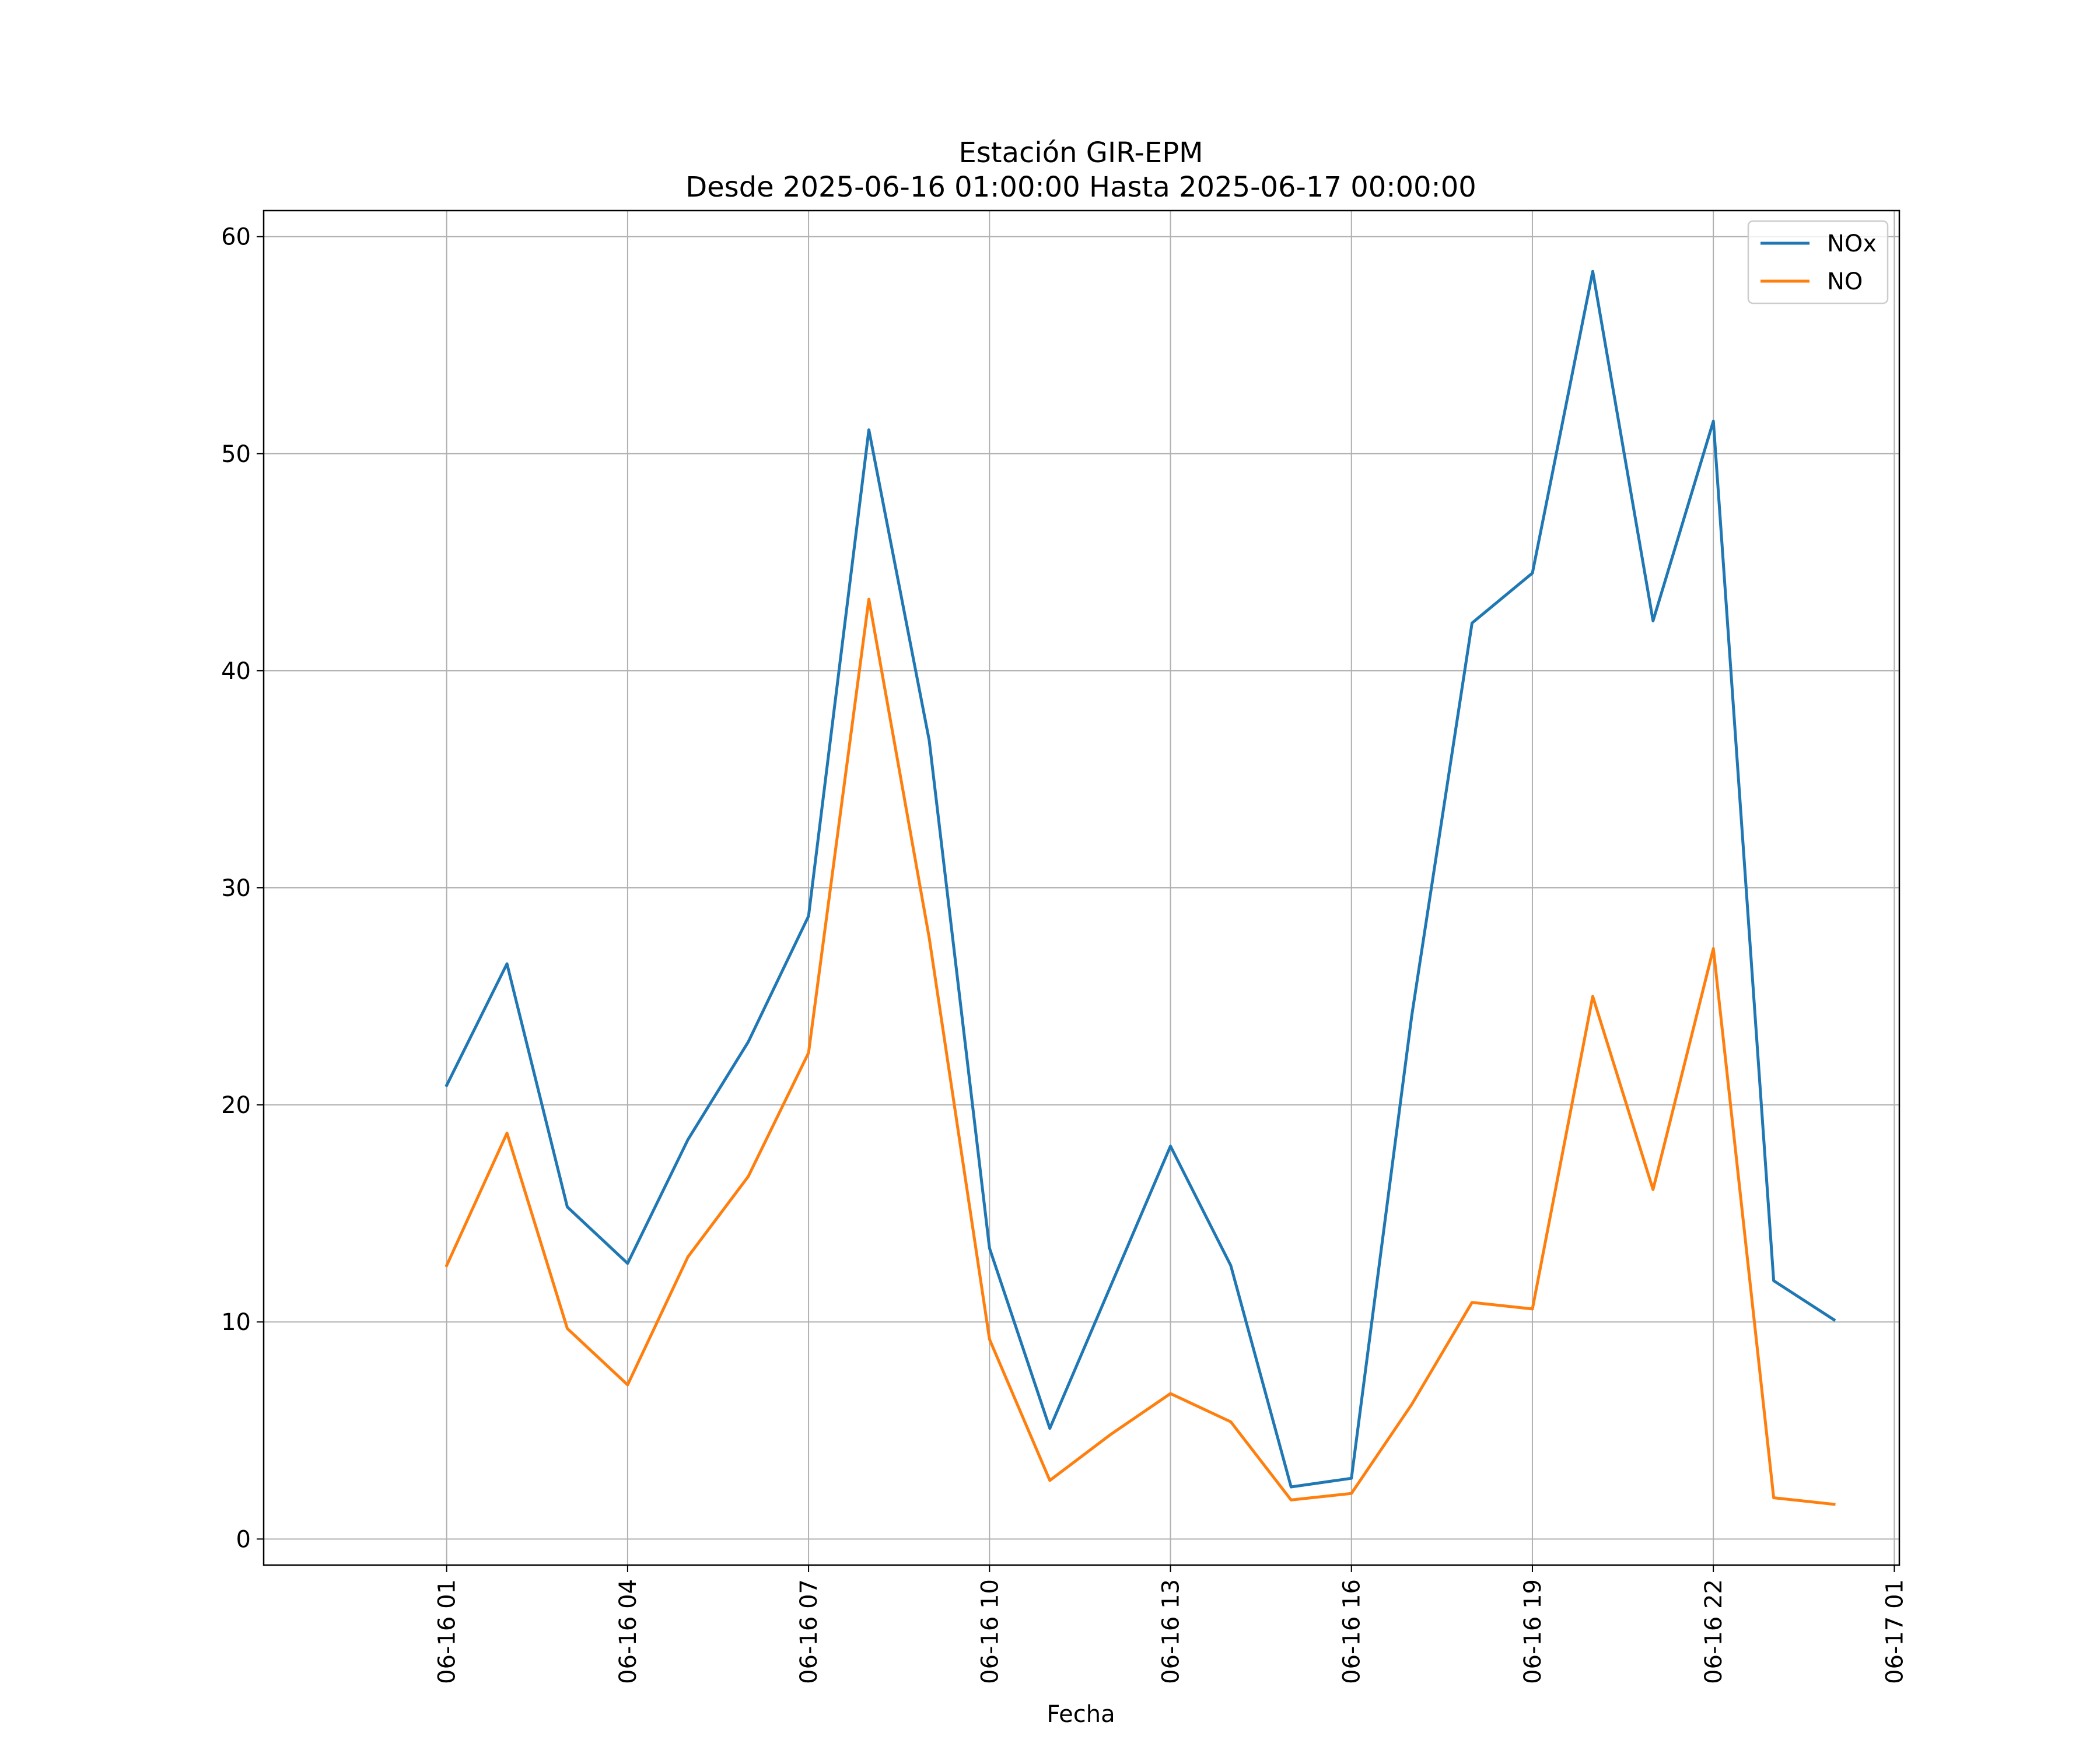  I want to click on legend-box, so click(1818, 262).